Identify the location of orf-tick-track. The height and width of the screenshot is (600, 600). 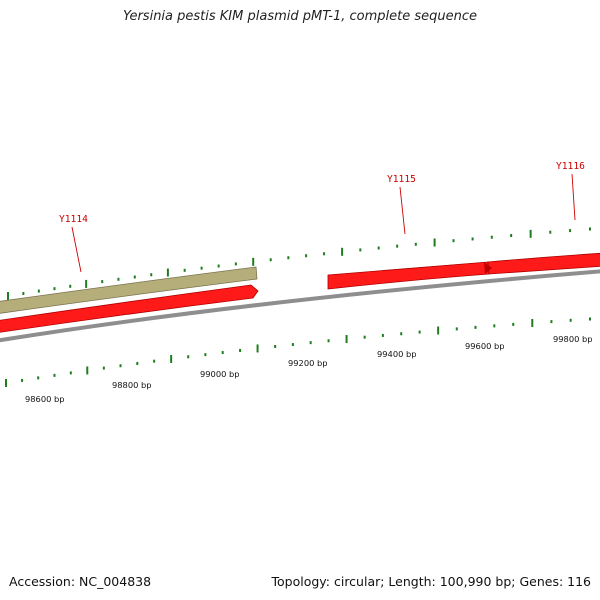
(299, 263).